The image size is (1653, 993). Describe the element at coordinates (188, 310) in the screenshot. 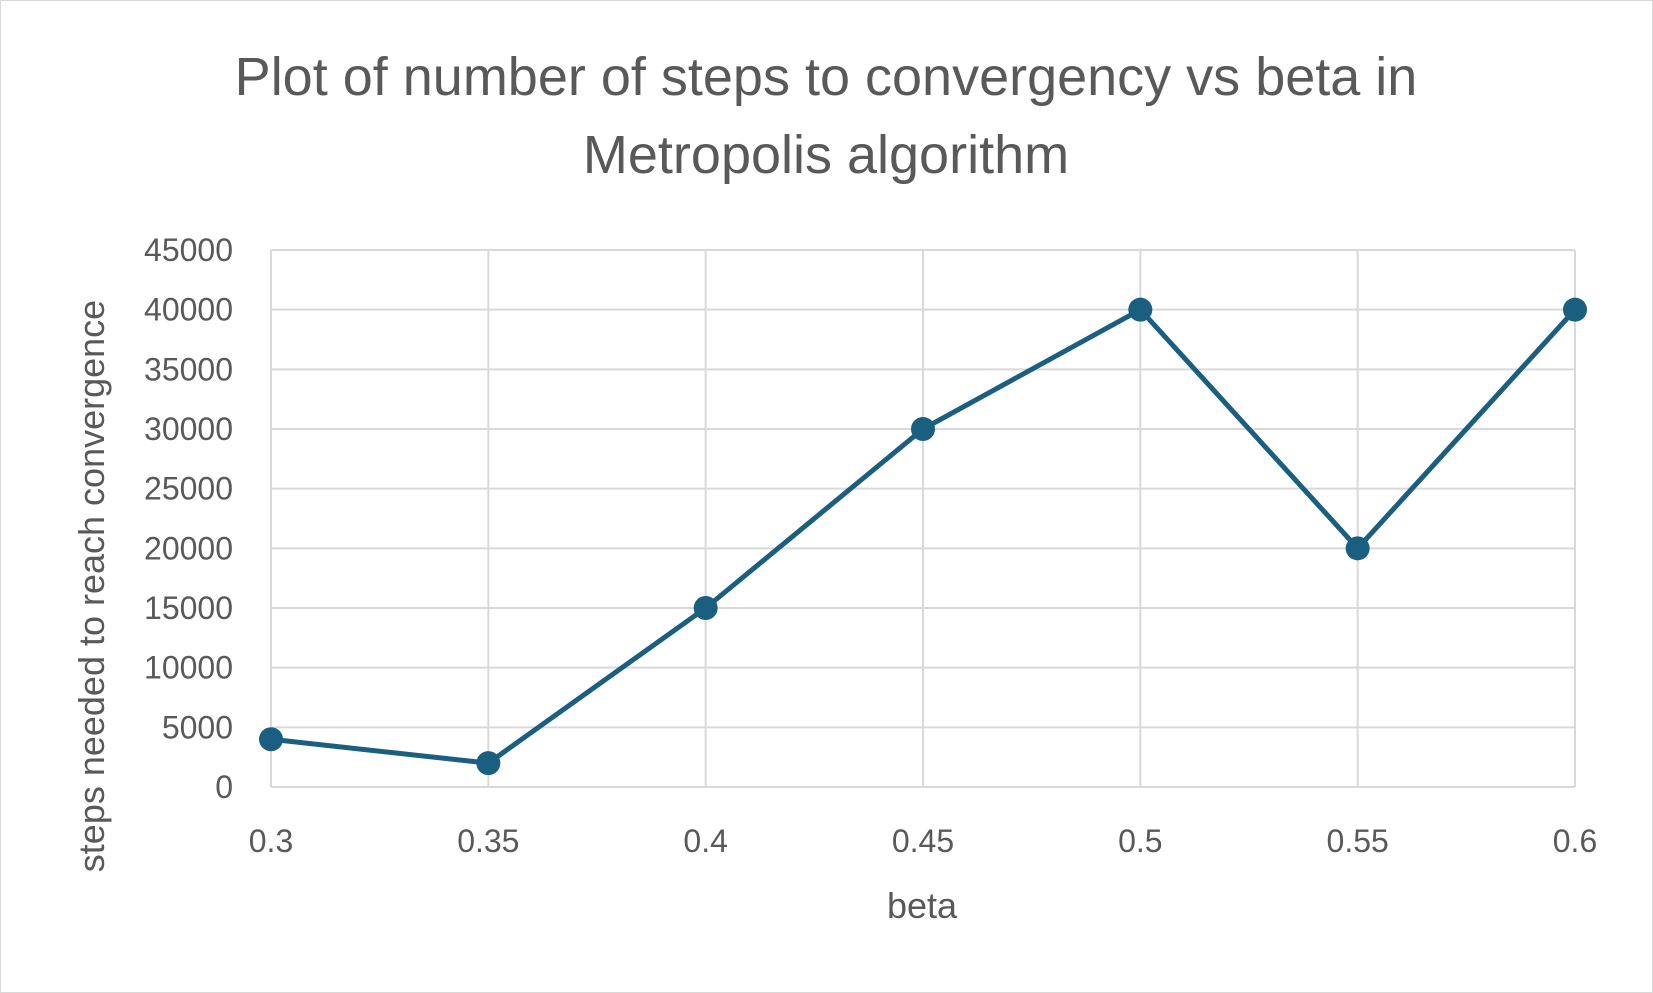

I see `y-tick-label: 40000` at that location.